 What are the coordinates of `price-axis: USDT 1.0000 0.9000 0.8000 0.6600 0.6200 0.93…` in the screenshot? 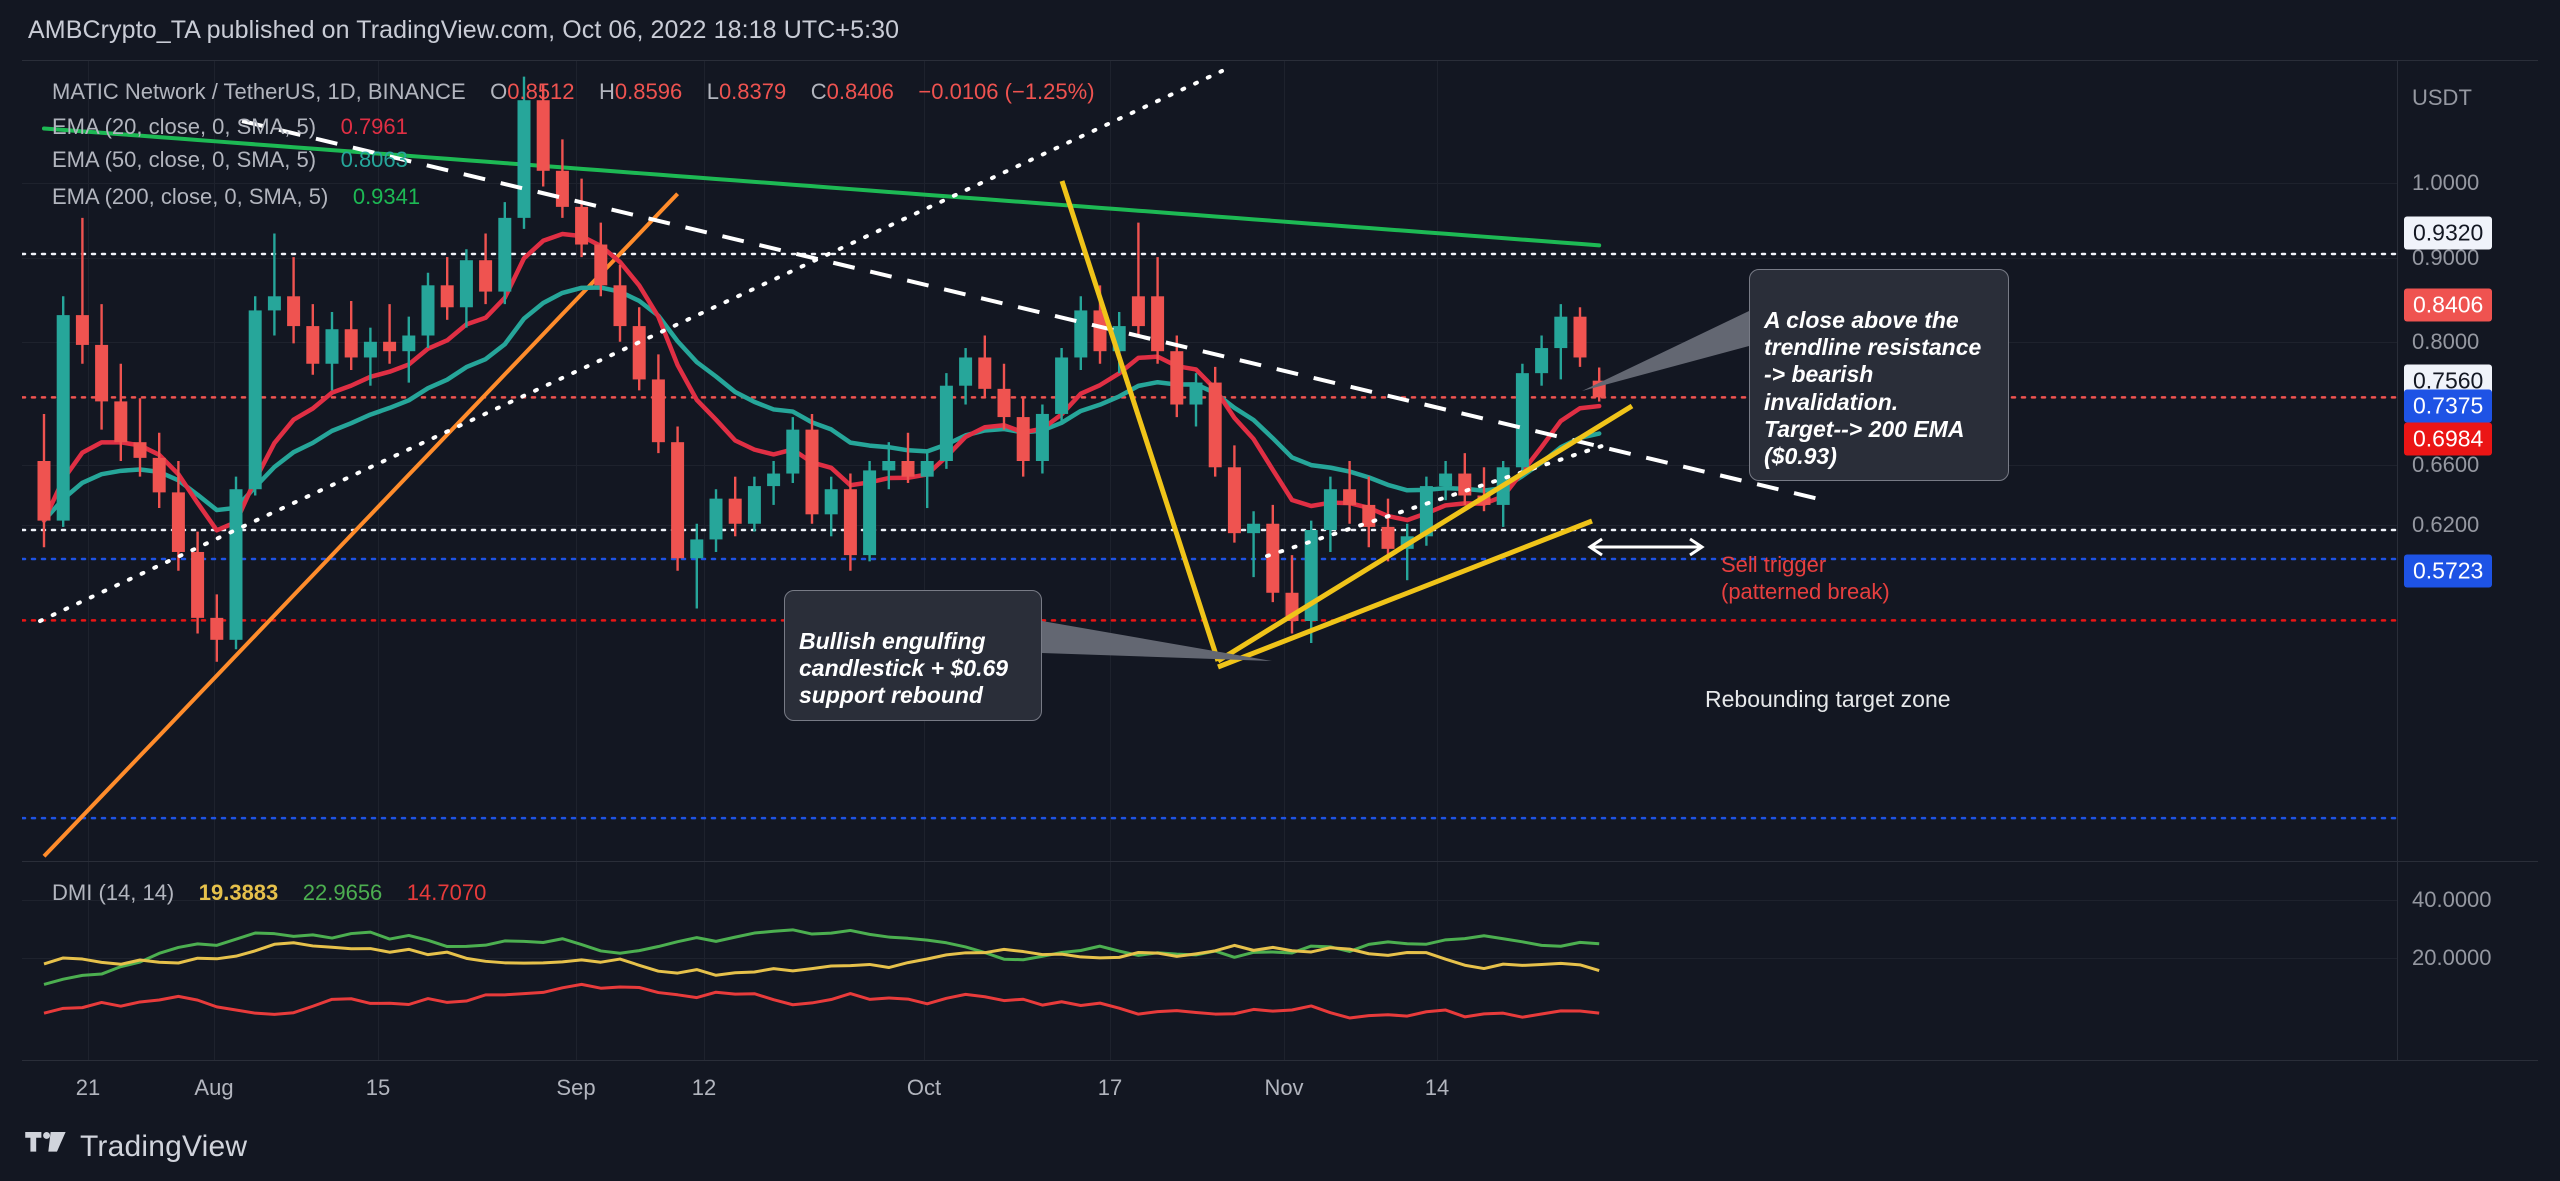 It's located at (2467, 461).